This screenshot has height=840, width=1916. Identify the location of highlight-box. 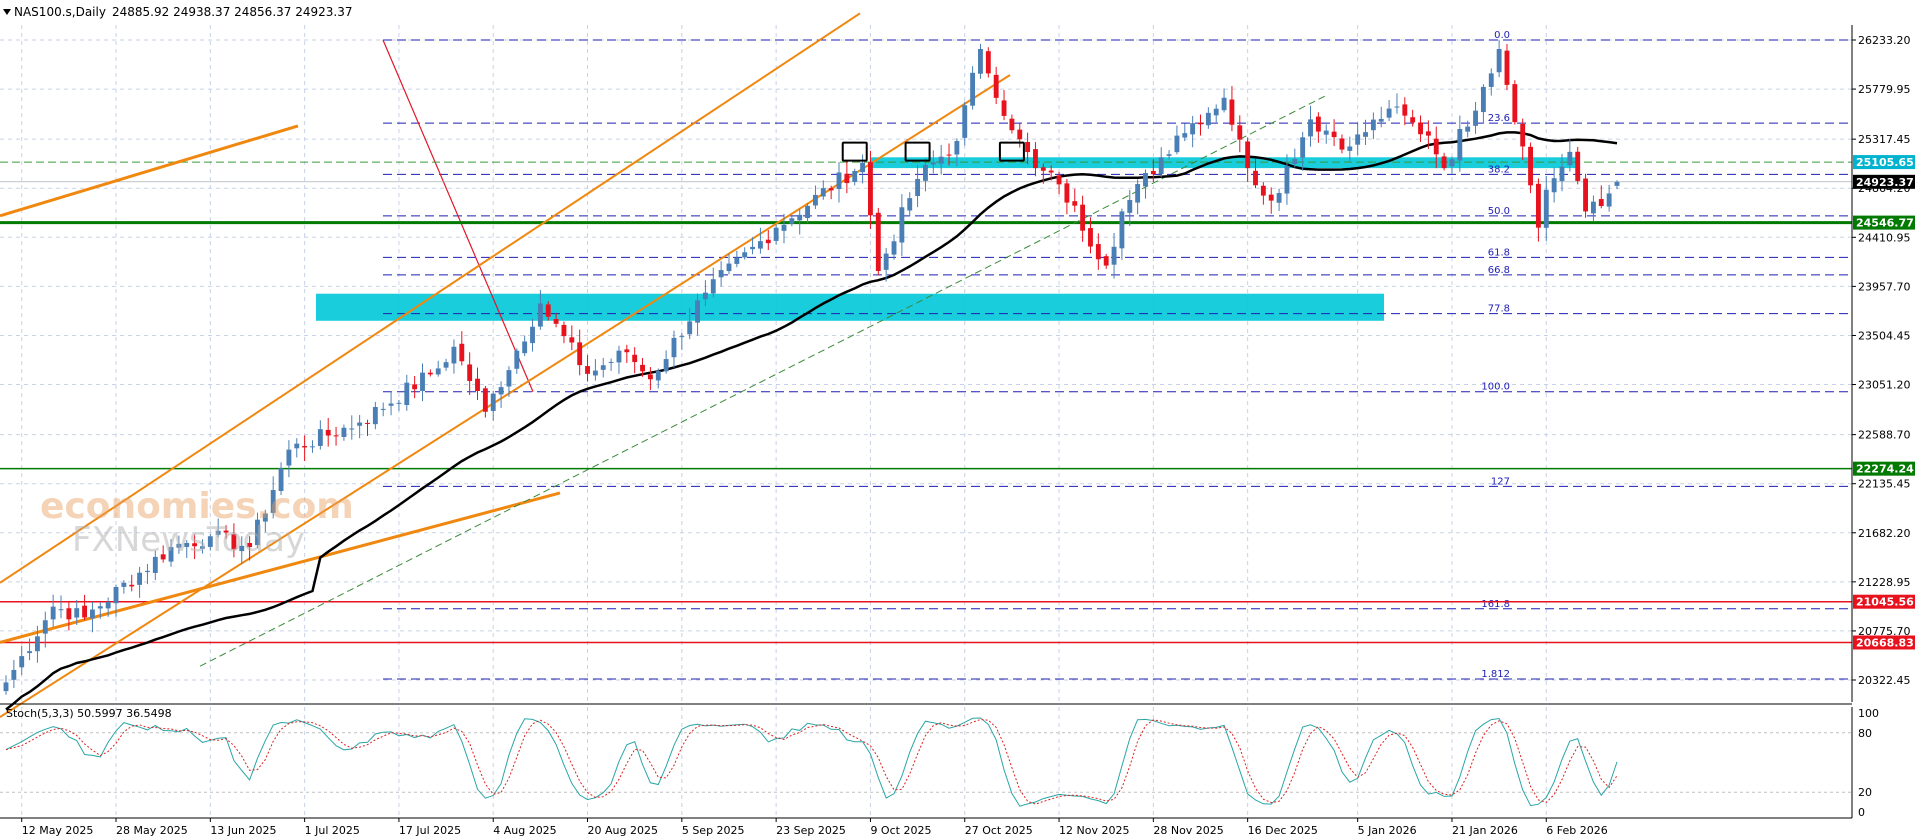
(854, 151).